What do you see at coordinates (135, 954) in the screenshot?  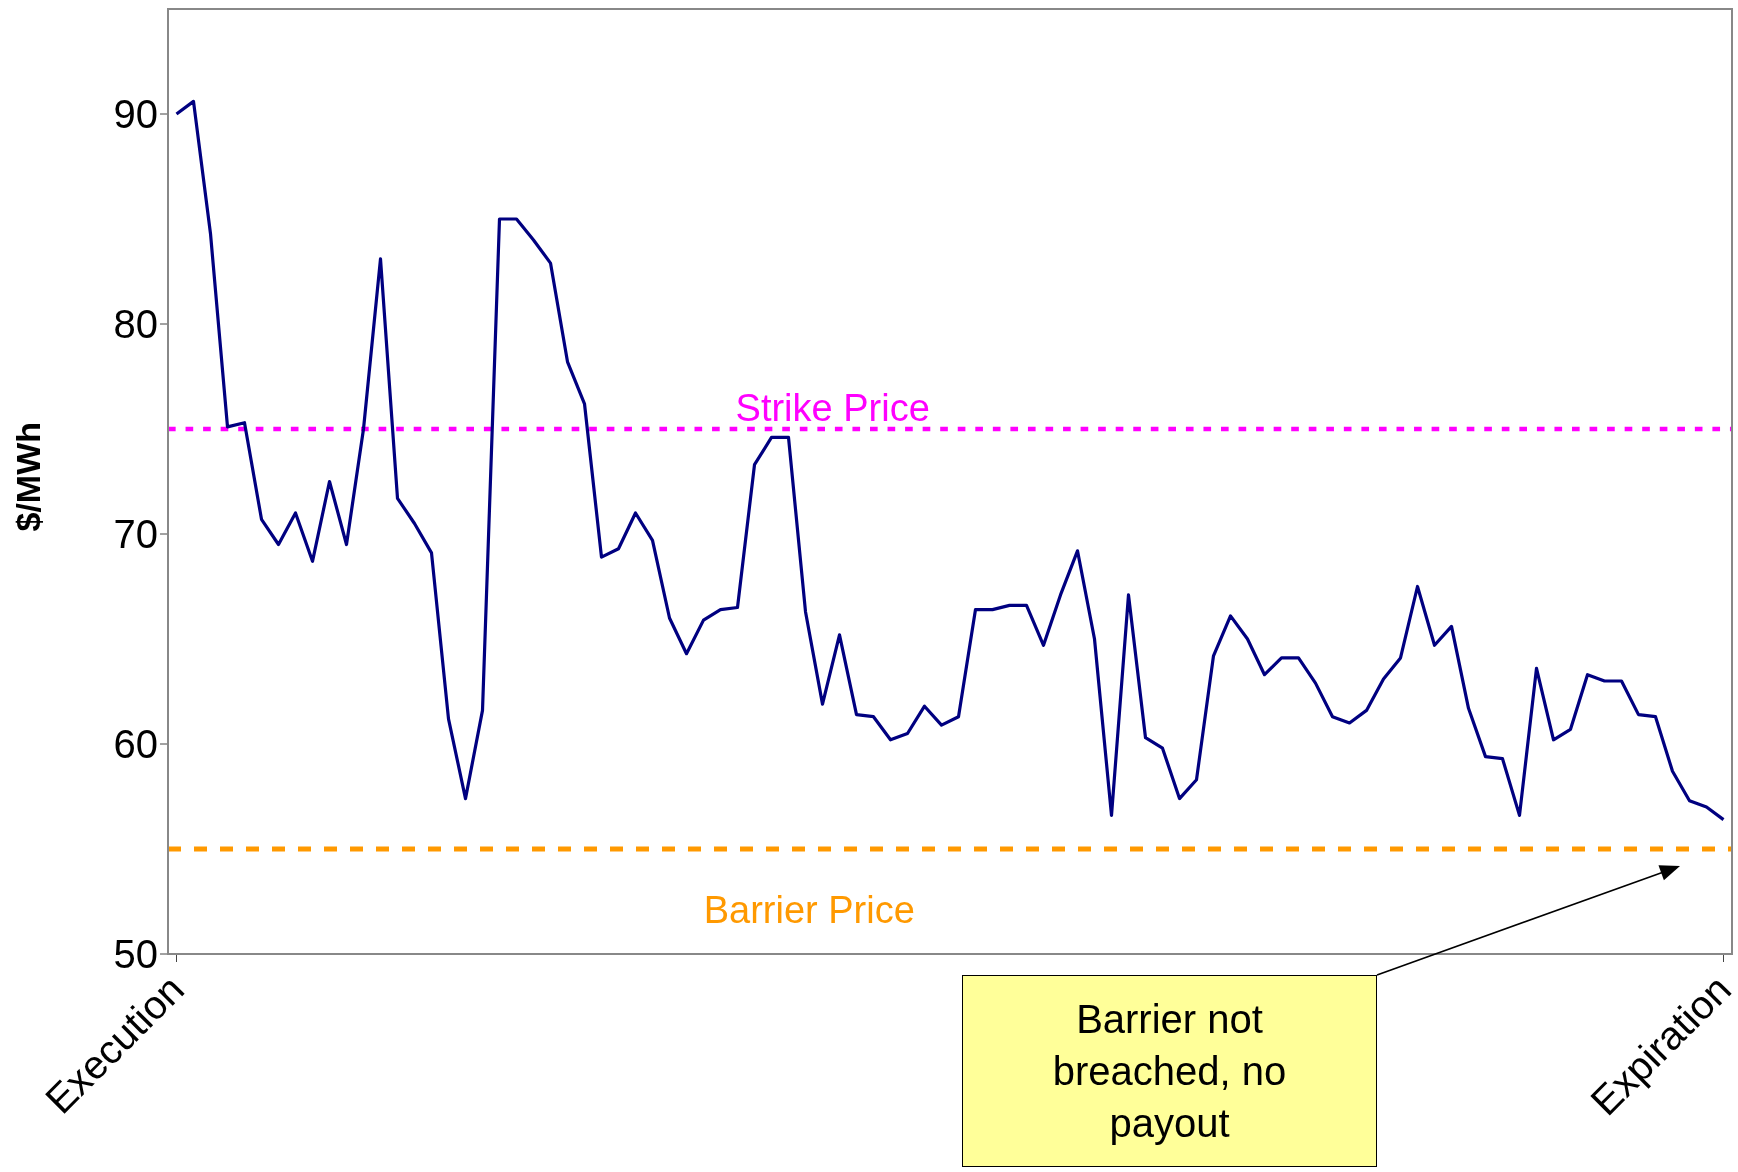 I see `y-tick-label: 50` at bounding box center [135, 954].